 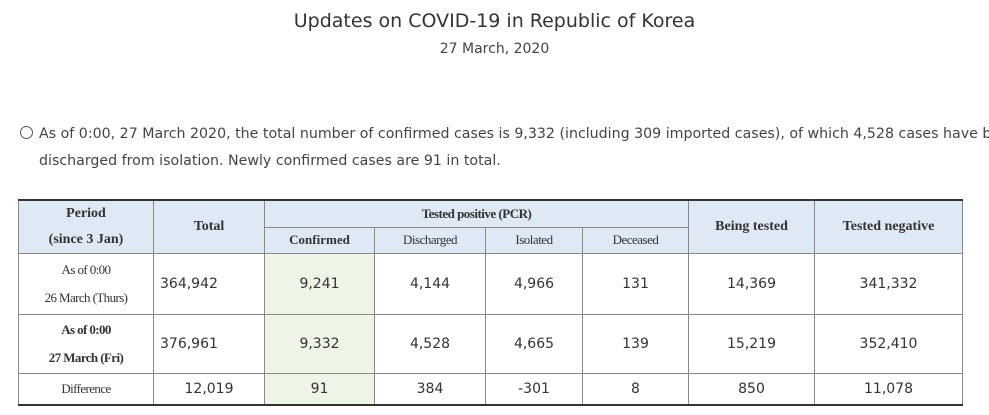 I want to click on value-cell: 9,241, so click(x=319, y=284).